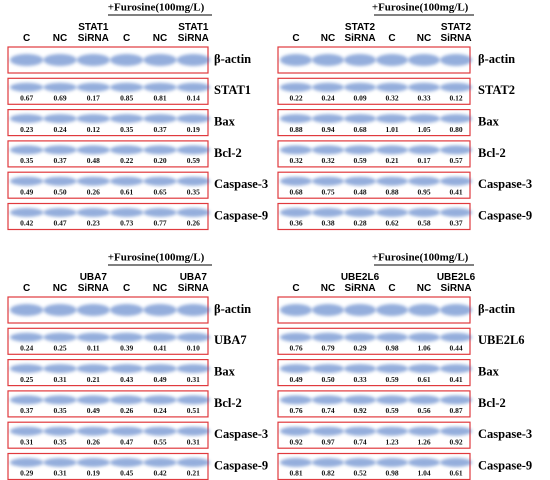  Describe the element at coordinates (391, 129) in the screenshot. I see `band-value: 1.01` at that location.